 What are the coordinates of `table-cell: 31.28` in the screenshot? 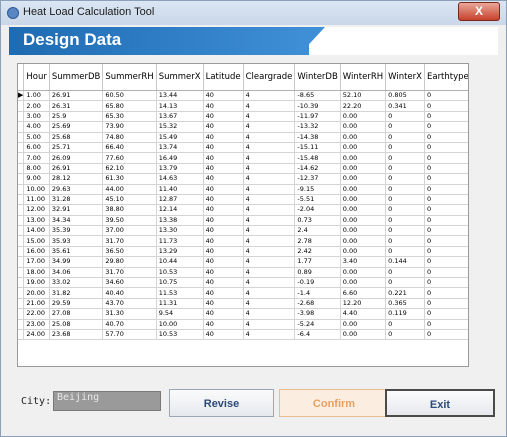 It's located at (76, 200).